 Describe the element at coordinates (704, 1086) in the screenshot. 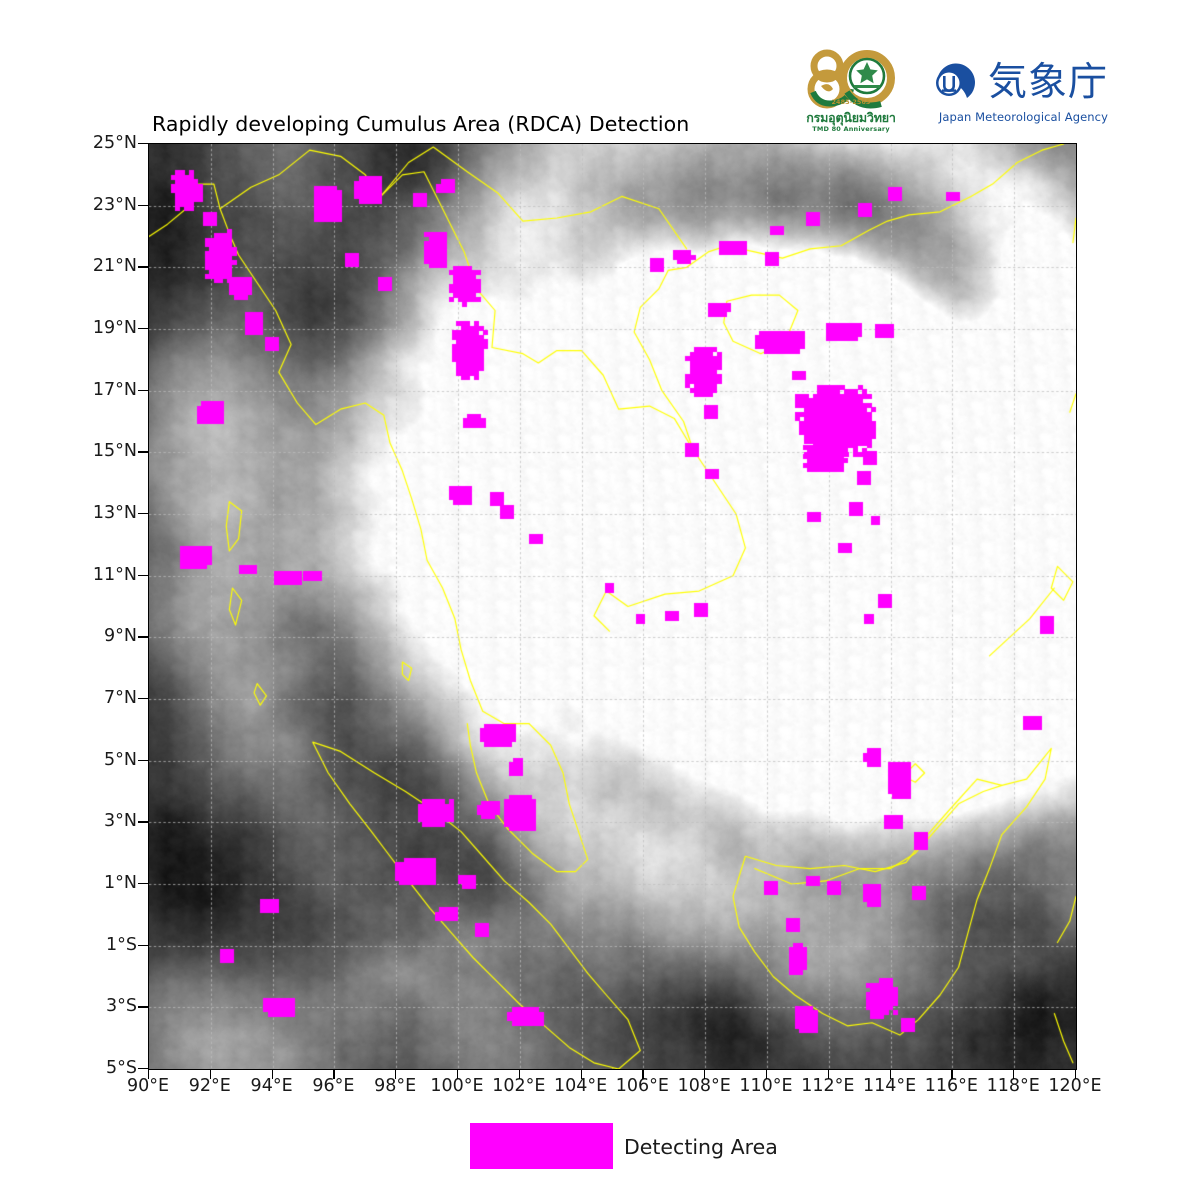

I see `x-axis-tick-label: 108°E` at that location.